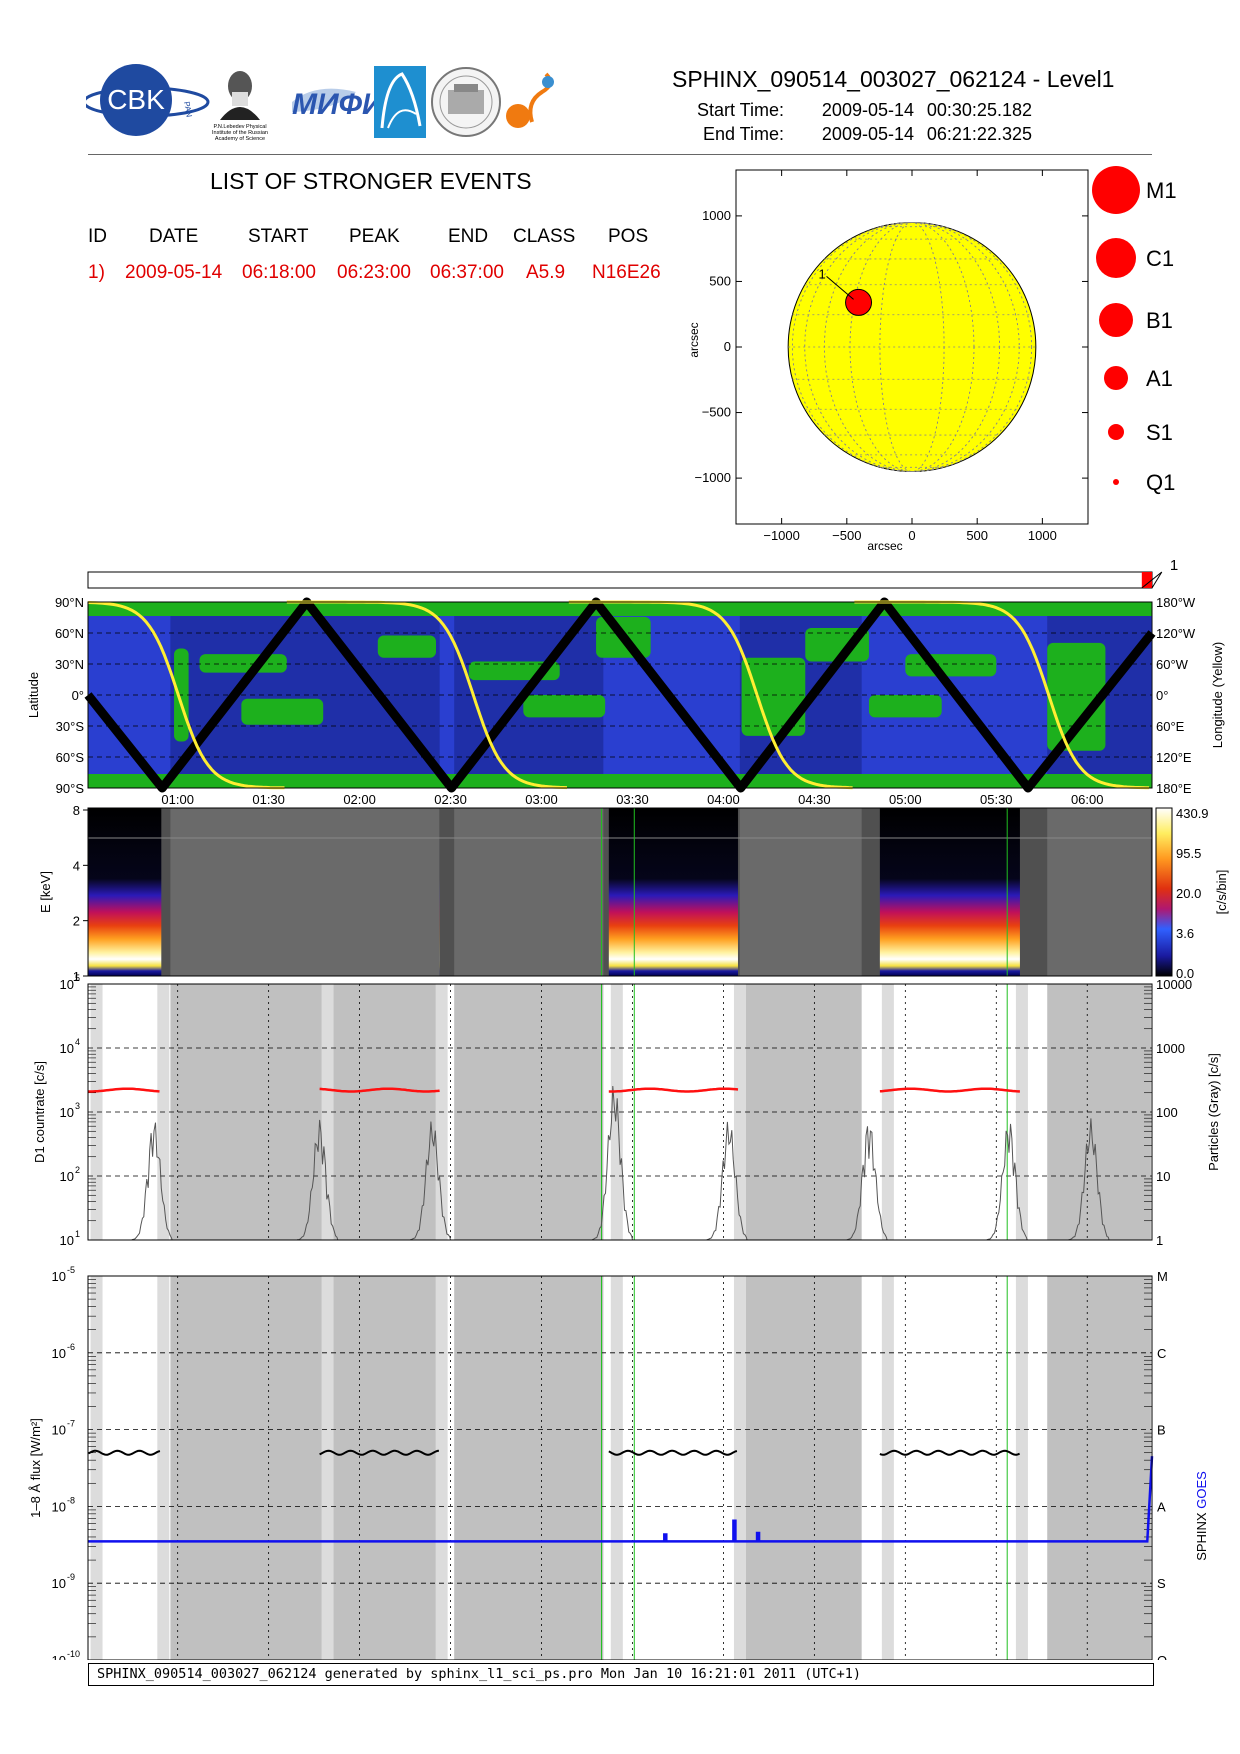 Image resolution: width=1240 pixels, height=1754 pixels. Describe the element at coordinates (716, 412) in the screenshot. I see `sun-map-ytick-label: −500` at that location.